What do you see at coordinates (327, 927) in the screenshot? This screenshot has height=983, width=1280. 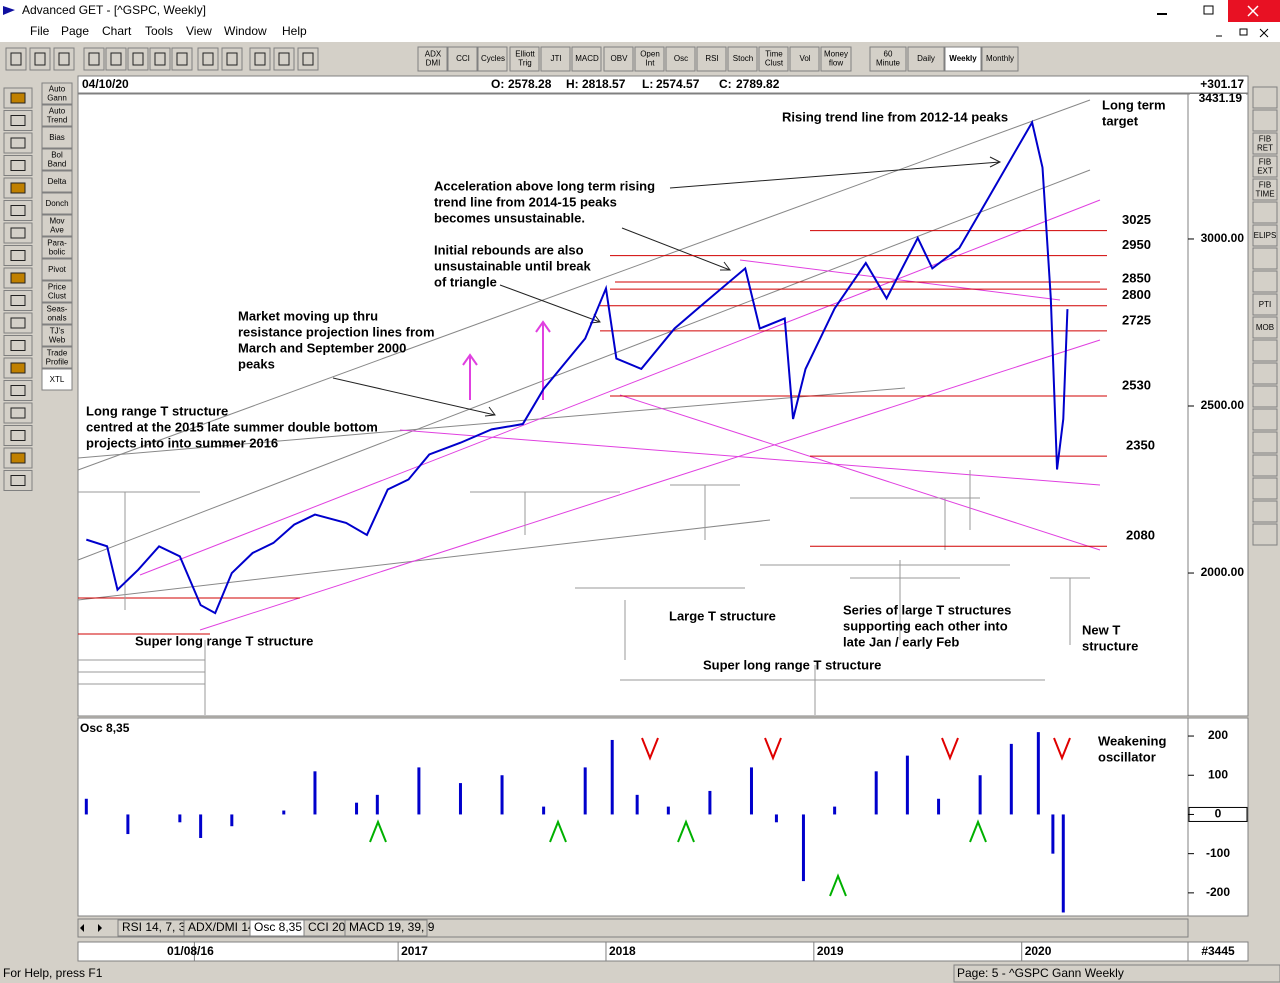 I see `tab-label: CCI 20` at bounding box center [327, 927].